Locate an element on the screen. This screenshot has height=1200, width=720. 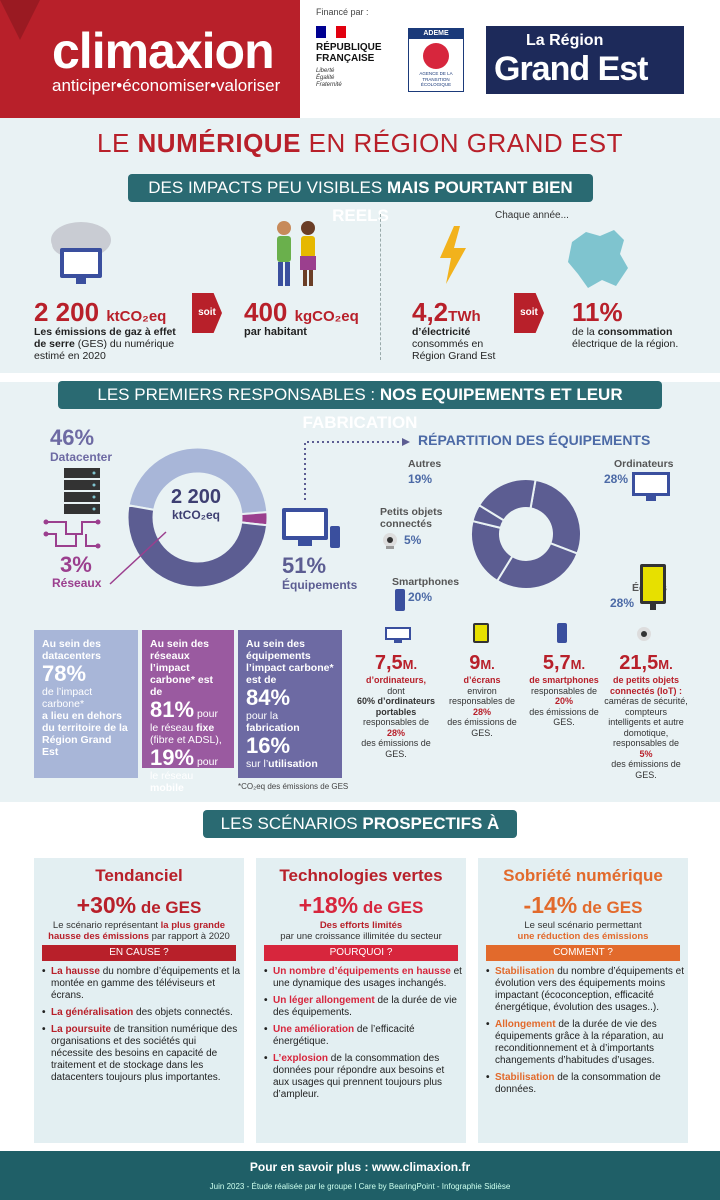
sub-text: par une croissance illimitée du secteur is located at coordinates (361, 936).